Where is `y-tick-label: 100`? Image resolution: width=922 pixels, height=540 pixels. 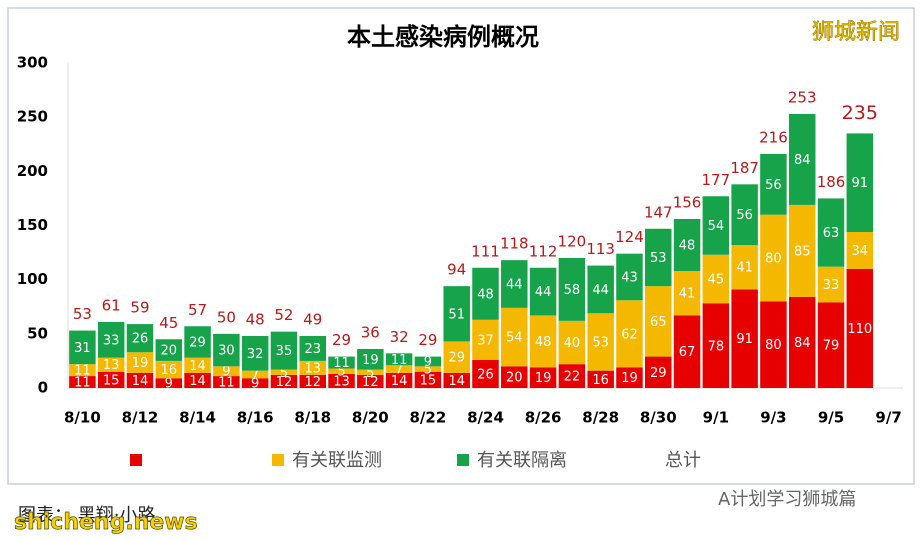
y-tick-label: 100 is located at coordinates (32, 279).